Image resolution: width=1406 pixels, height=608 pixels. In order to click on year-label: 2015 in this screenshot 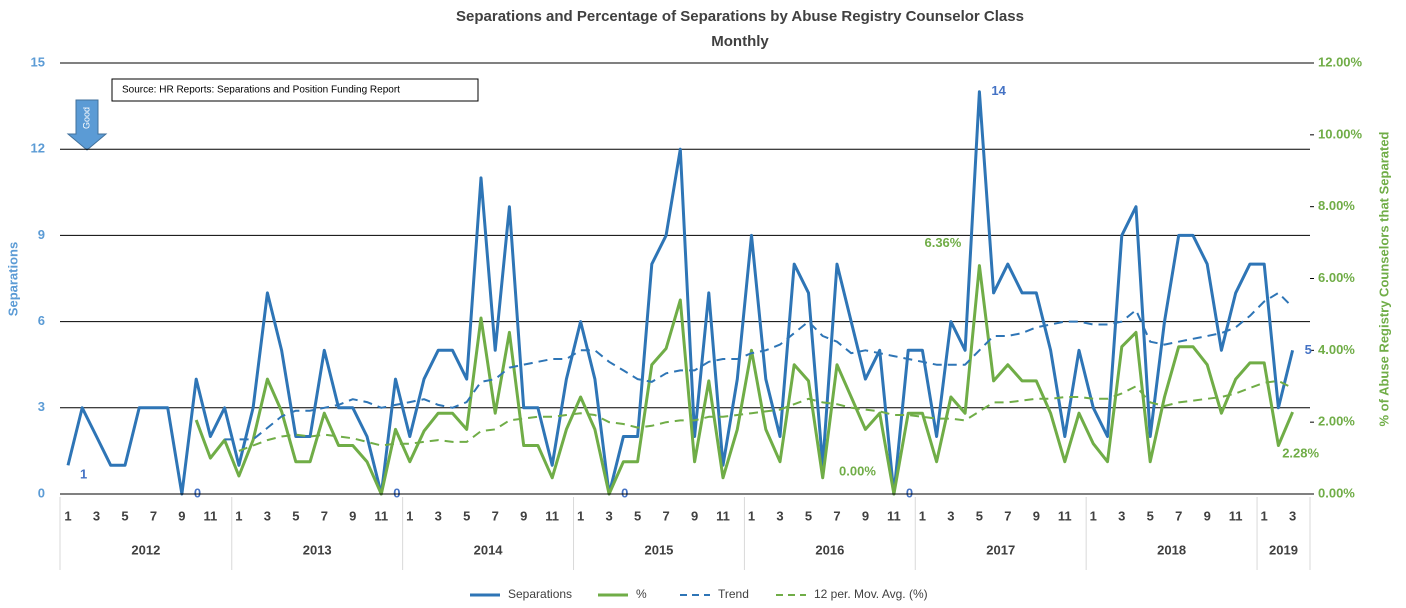, I will do `click(658, 549)`.